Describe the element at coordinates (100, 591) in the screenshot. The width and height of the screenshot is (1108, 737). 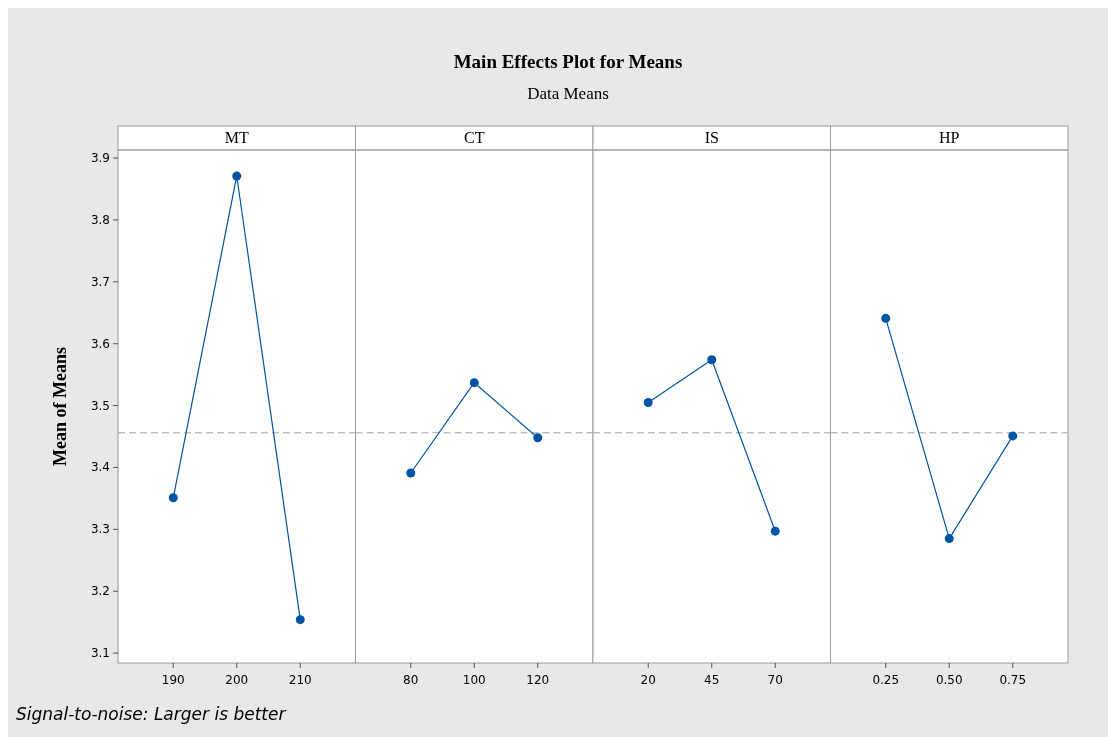
I see `y-tick-label: 3.2` at that location.